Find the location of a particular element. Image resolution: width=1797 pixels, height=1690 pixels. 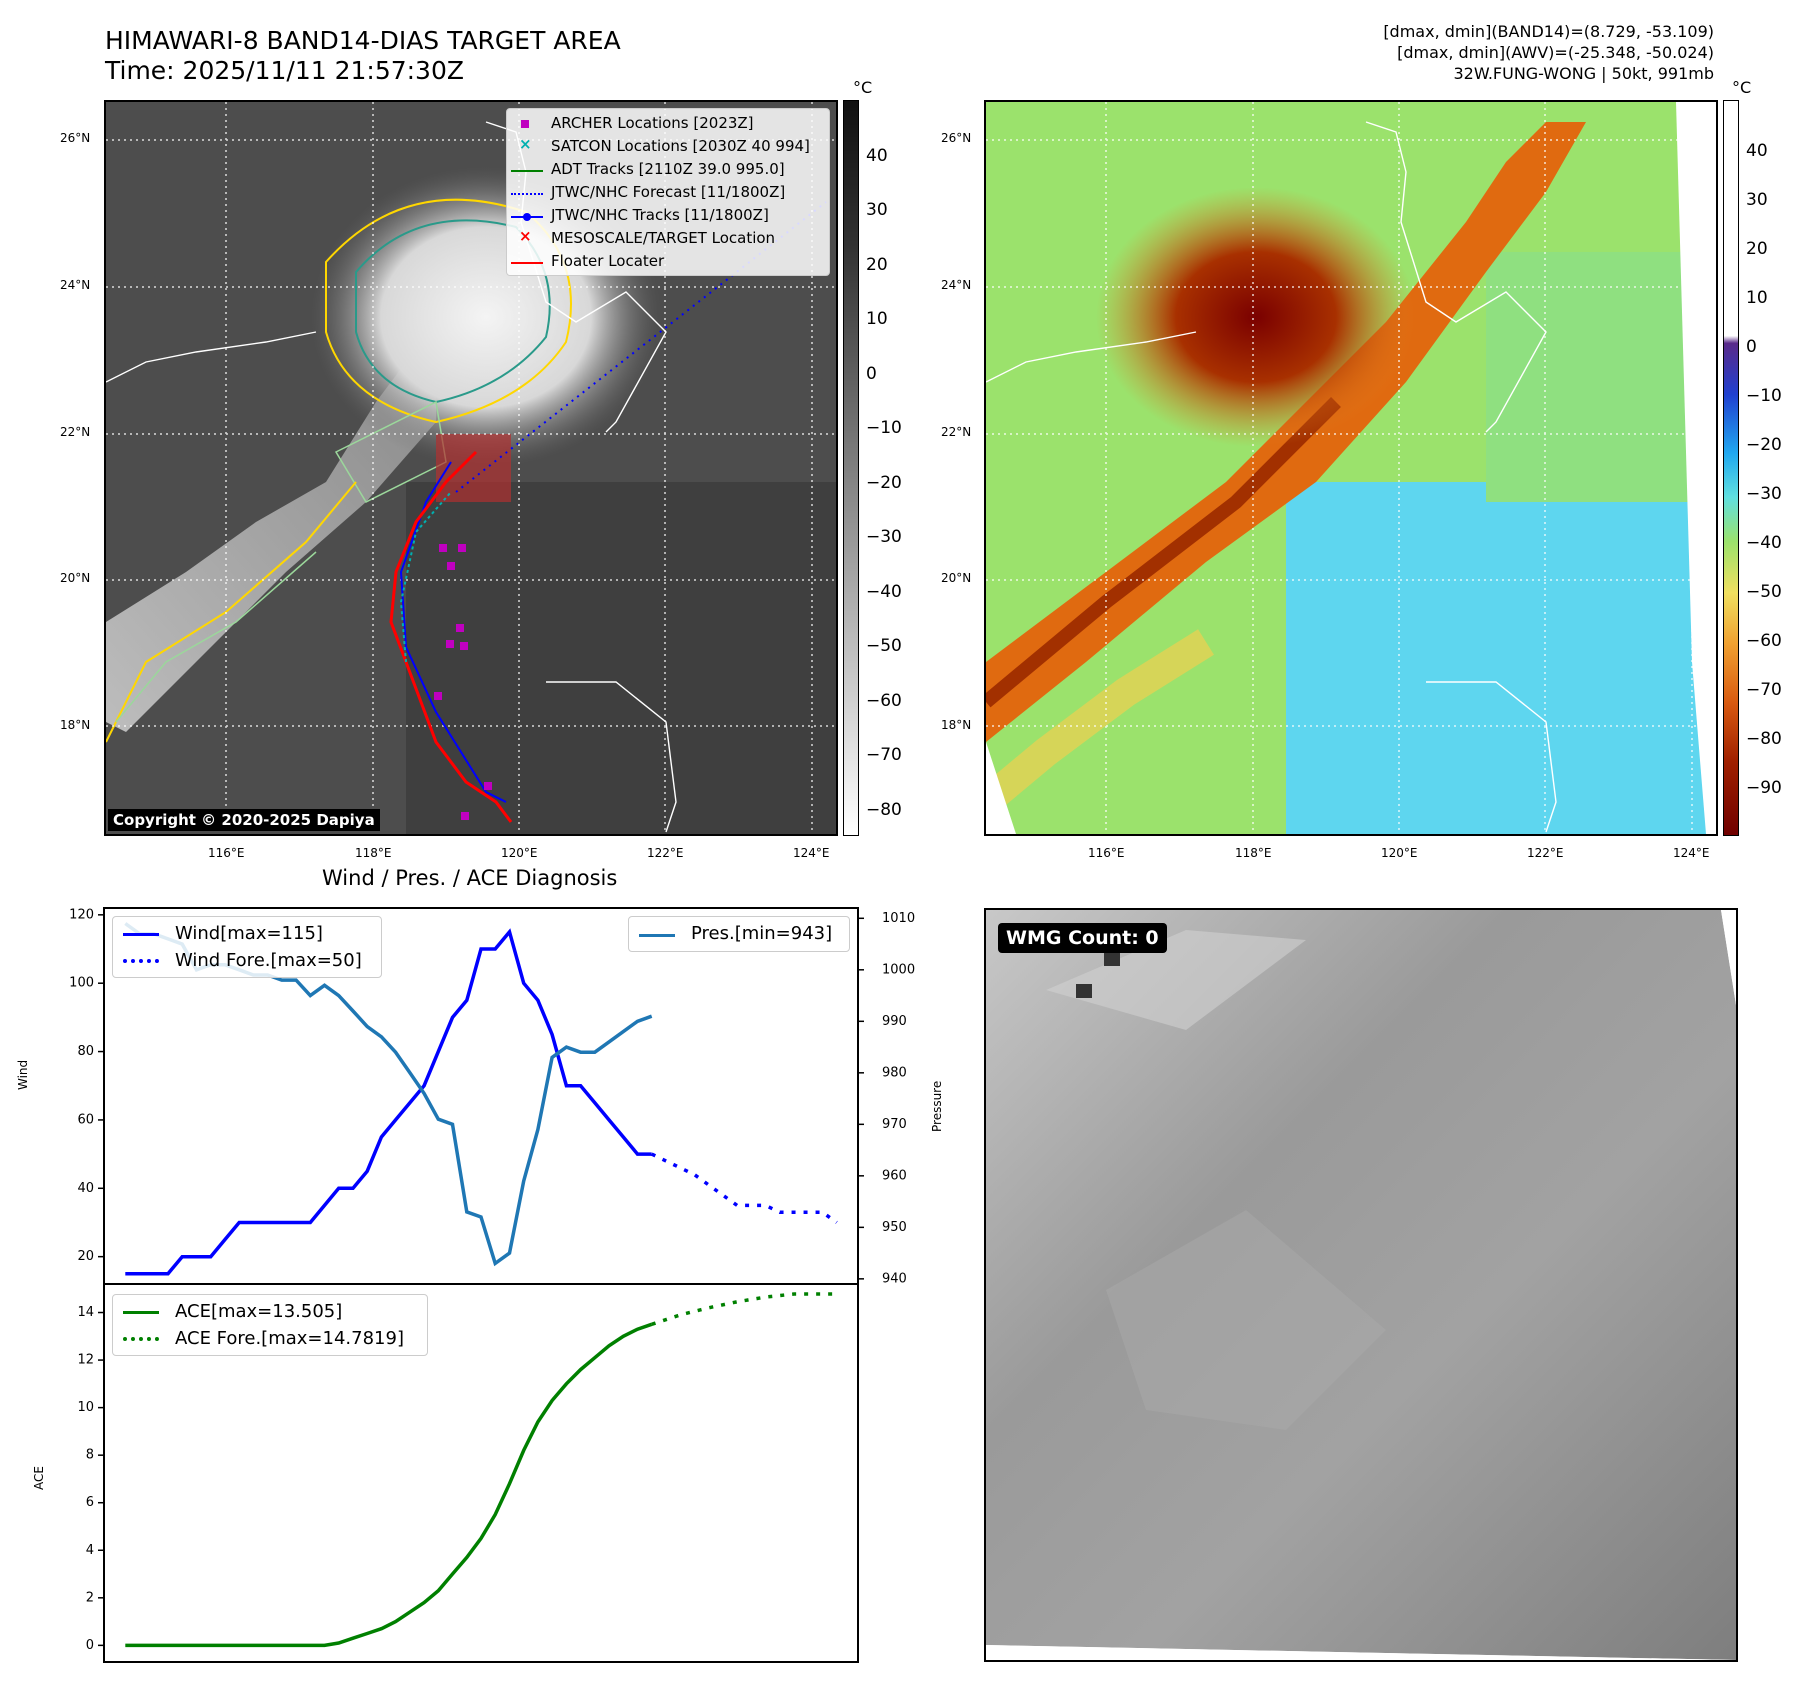

wind-tick-label: 100 is located at coordinates (81, 983).